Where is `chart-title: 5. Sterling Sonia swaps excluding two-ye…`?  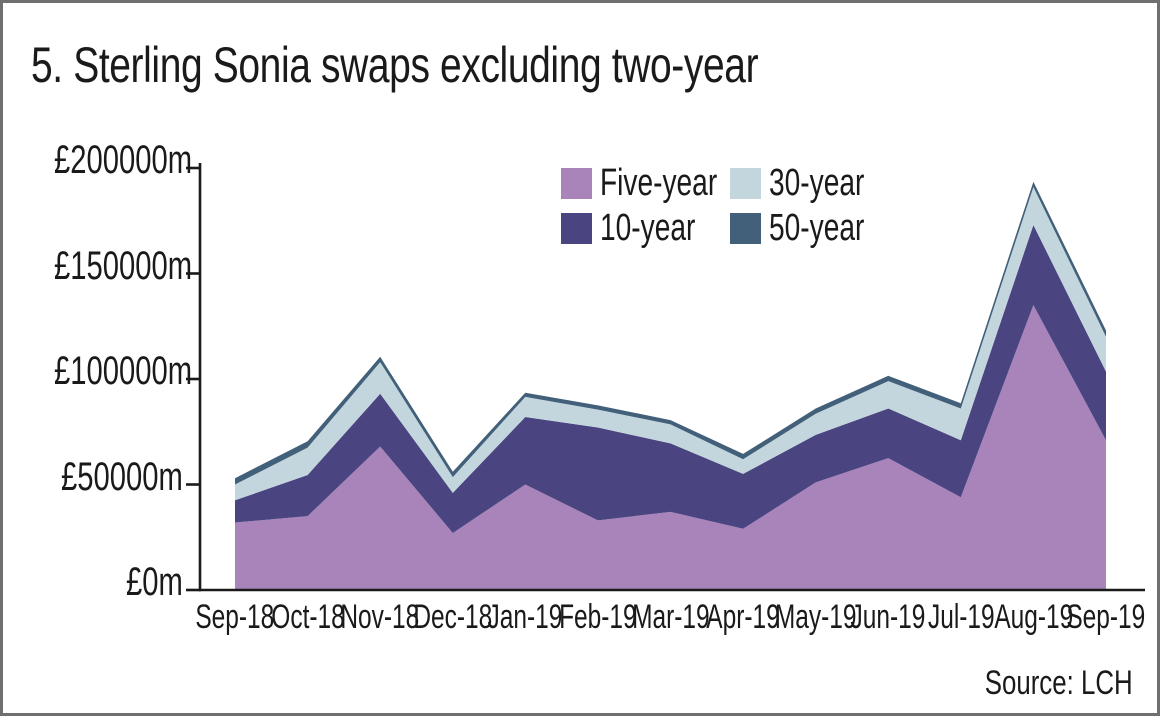
chart-title: 5. Sterling Sonia swaps excluding two-ye… is located at coordinates (497, 65).